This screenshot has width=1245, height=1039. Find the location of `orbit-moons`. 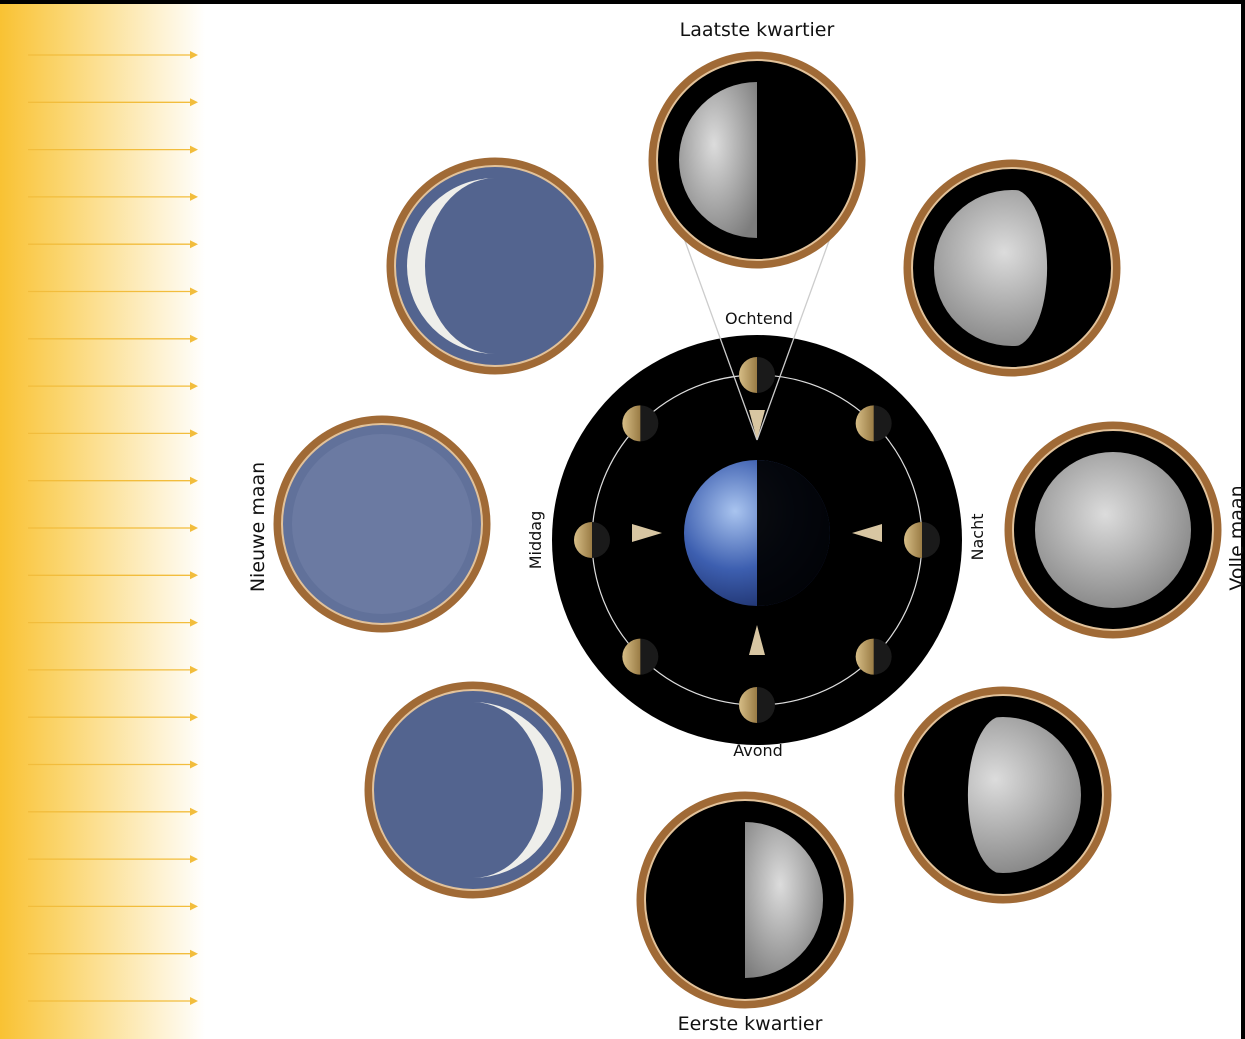

orbit-moons is located at coordinates (757, 540).